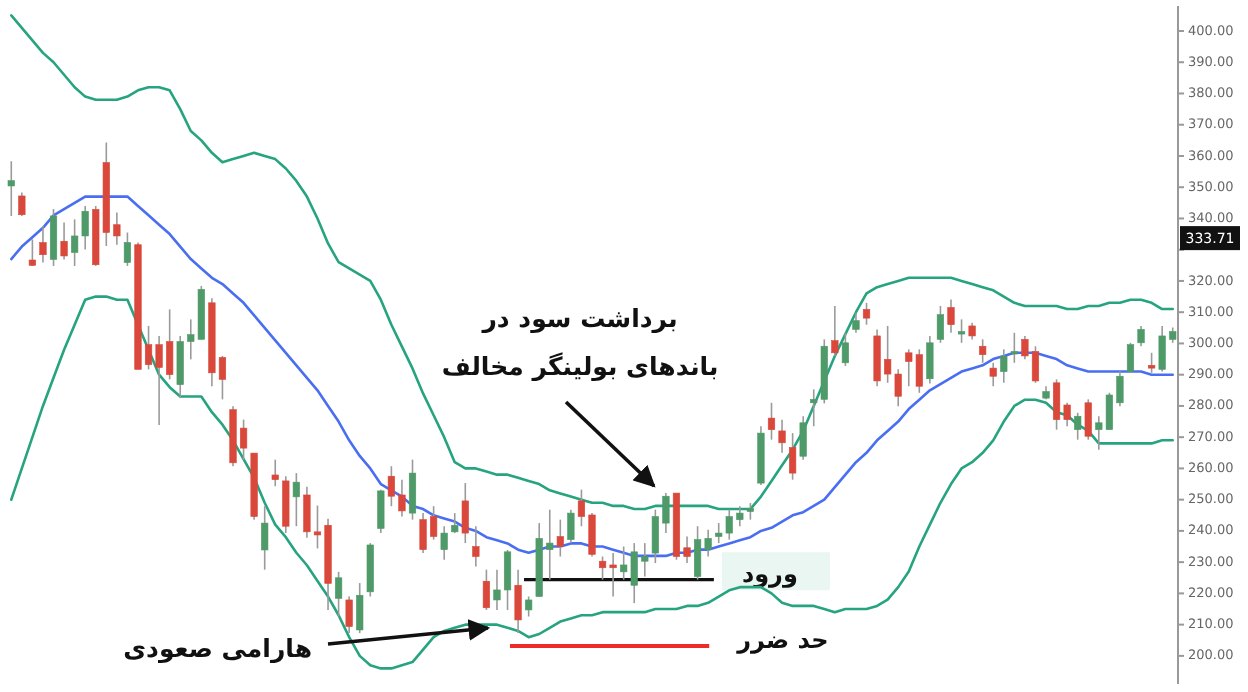 Image resolution: width=1248 pixels, height=692 pixels. What do you see at coordinates (782, 640) in the screenshot?
I see `ref-line-label: حد ضرر` at bounding box center [782, 640].